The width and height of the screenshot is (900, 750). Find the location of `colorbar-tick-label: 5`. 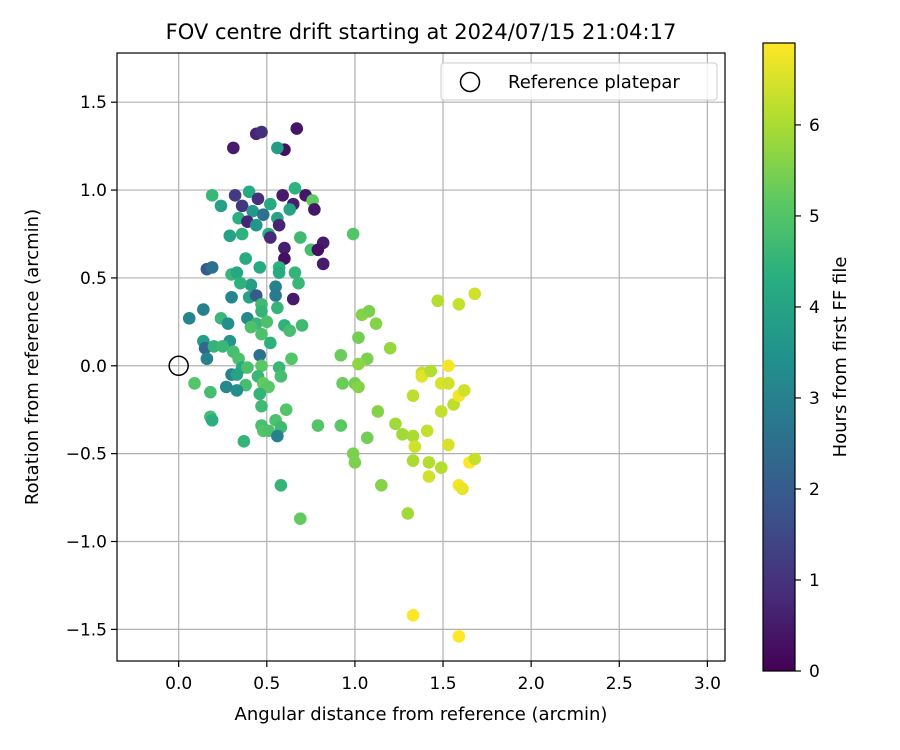

colorbar-tick-label: 5 is located at coordinates (814, 217).